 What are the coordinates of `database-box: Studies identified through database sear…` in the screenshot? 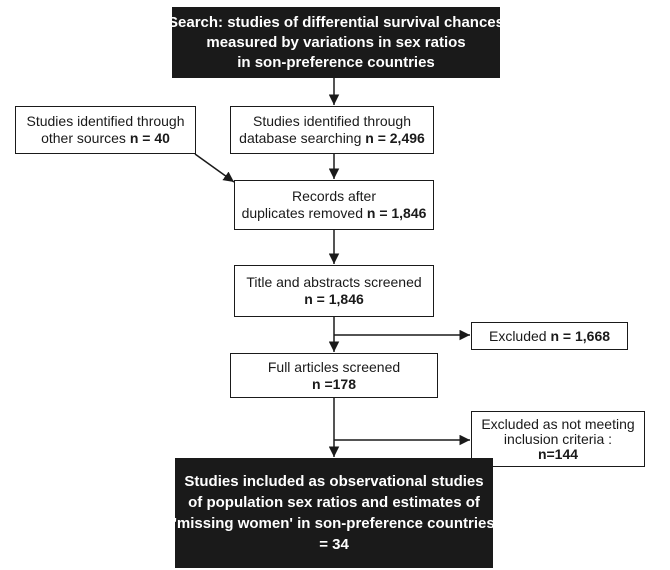 It's located at (332, 130).